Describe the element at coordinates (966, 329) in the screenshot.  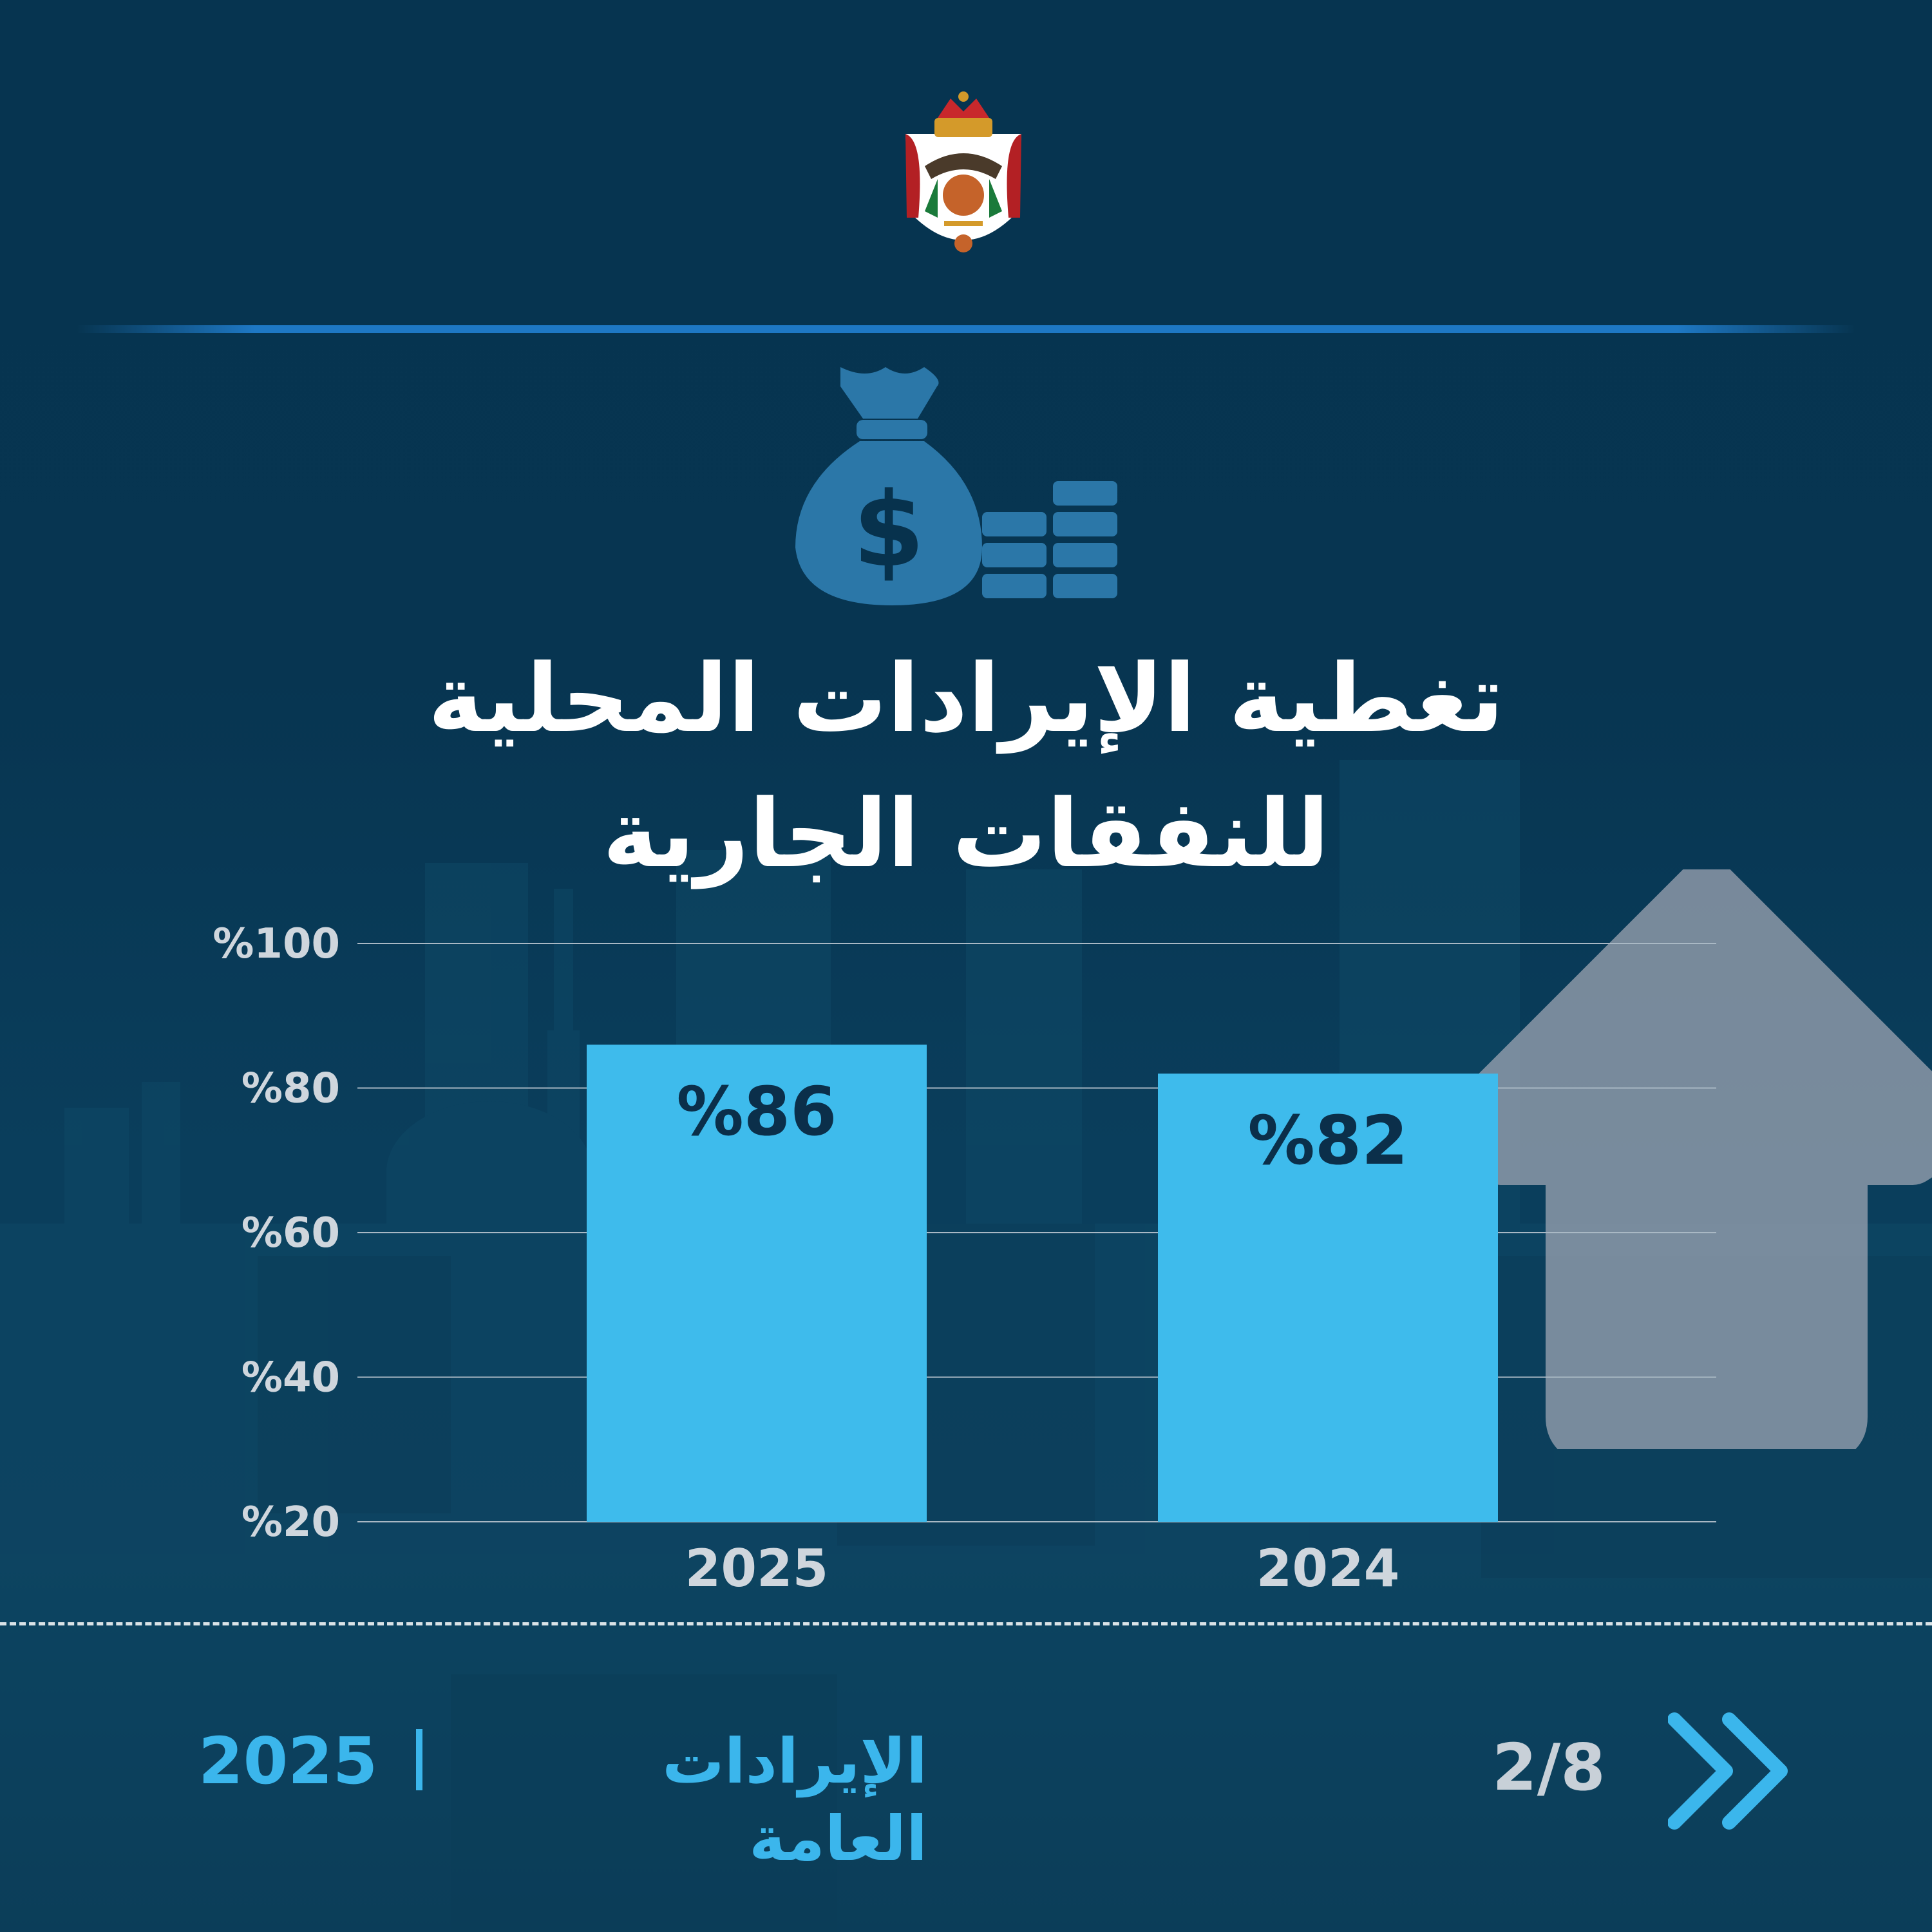
I see `header-divider` at that location.